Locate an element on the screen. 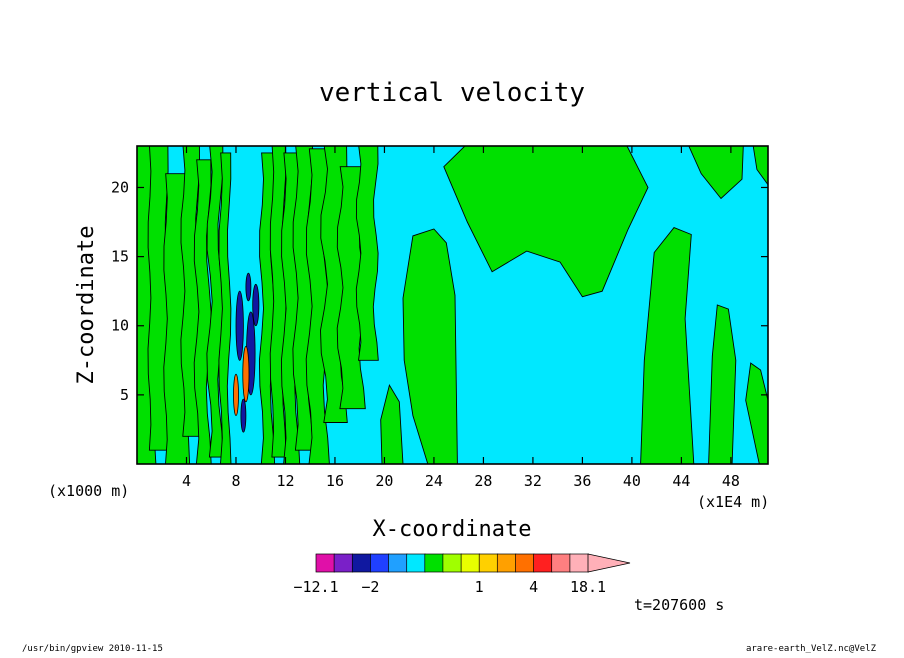 This screenshot has width=904, height=658. colorbar-label: −12.1 is located at coordinates (315, 587).